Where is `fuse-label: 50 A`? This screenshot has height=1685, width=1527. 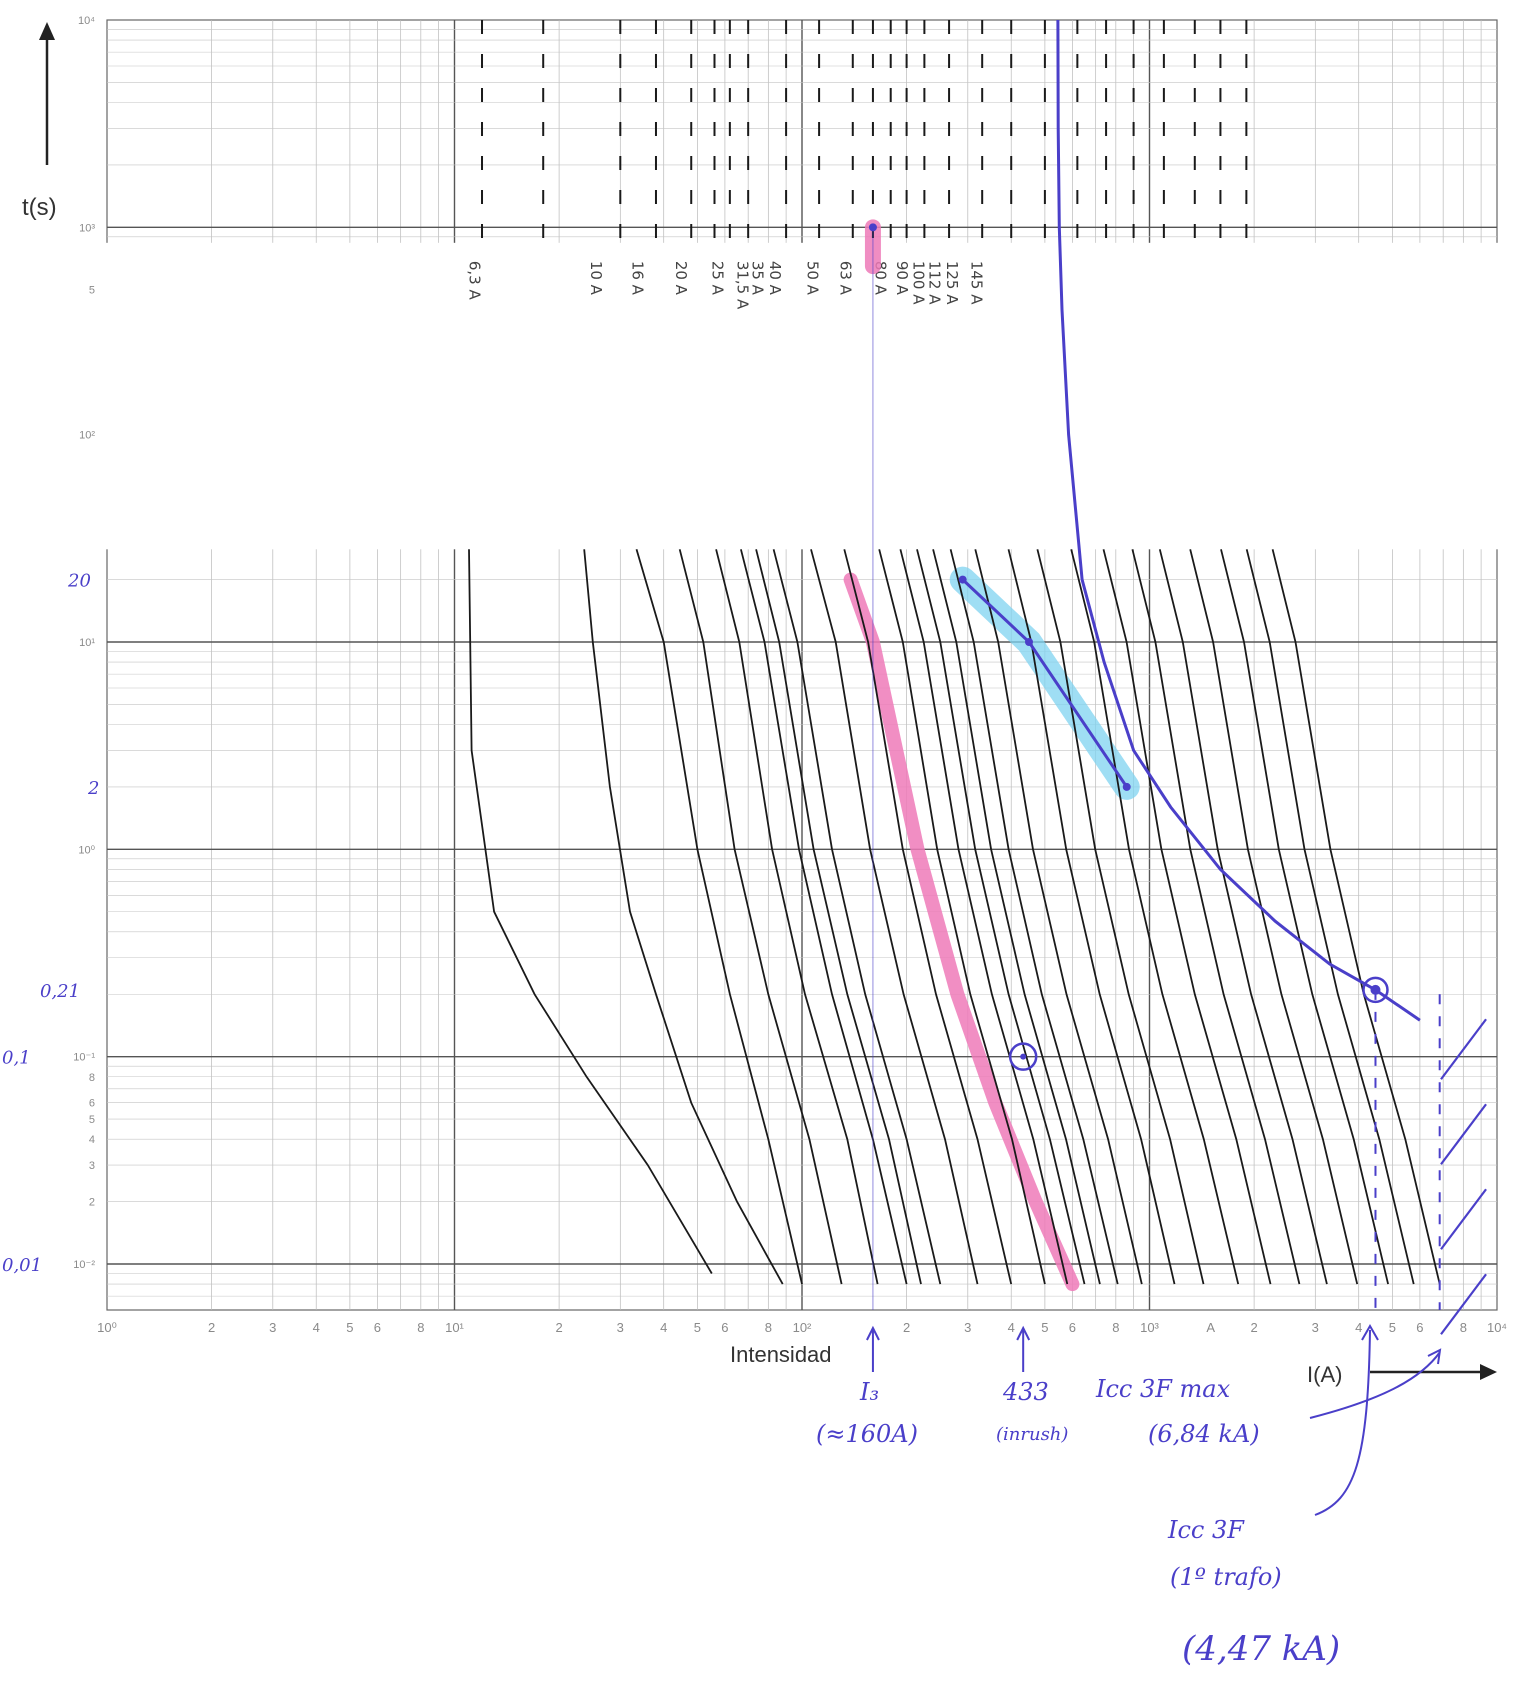 fuse-label: 50 A is located at coordinates (812, 278).